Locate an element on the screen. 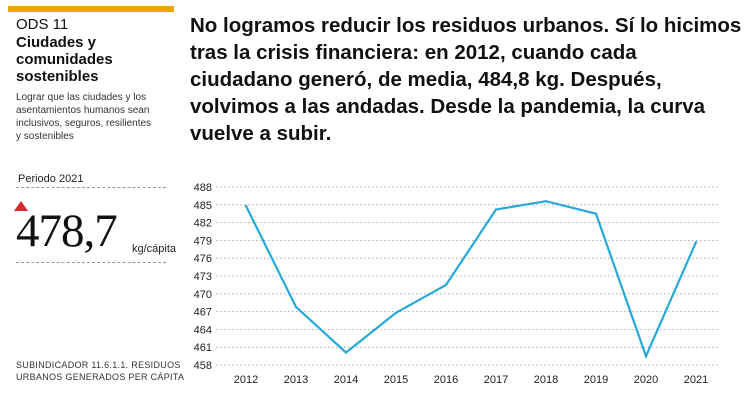 Image resolution: width=750 pixels, height=401 pixels. x-tick-label: 2013 is located at coordinates (296, 380).